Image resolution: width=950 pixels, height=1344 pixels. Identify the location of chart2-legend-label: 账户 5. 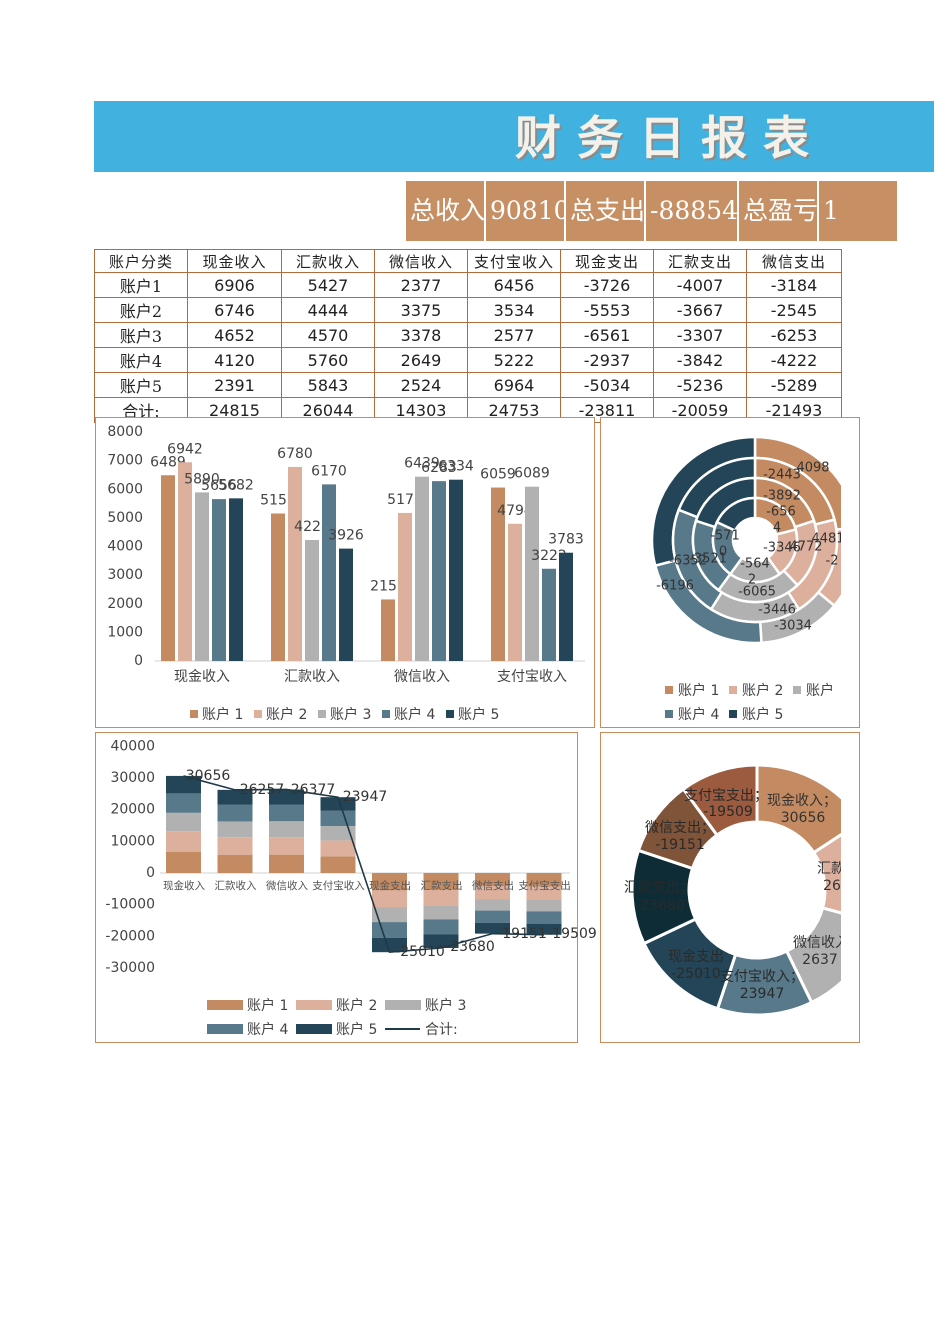
(762, 714).